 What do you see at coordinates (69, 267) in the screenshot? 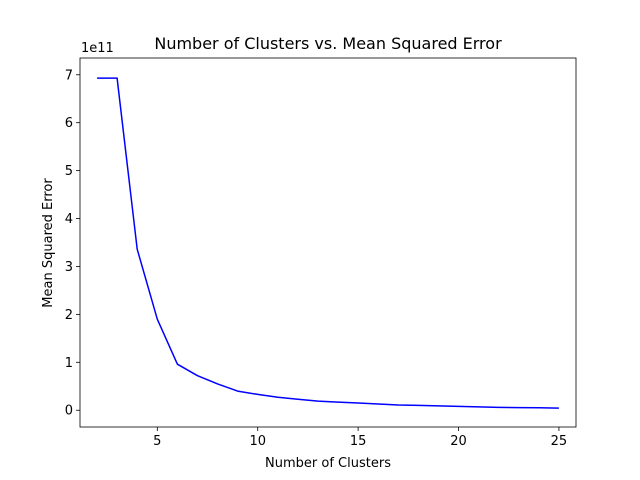
I see `y-tick-label: 3` at bounding box center [69, 267].